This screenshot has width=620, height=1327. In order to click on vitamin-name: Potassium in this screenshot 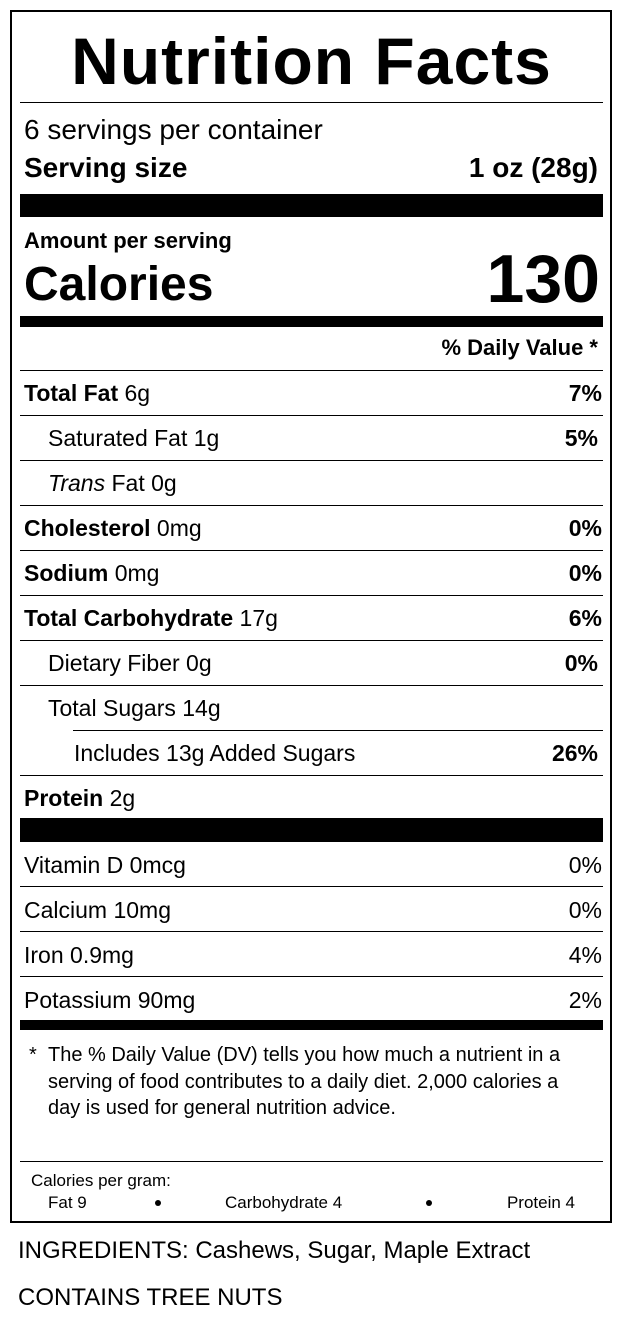, I will do `click(78, 1000)`.